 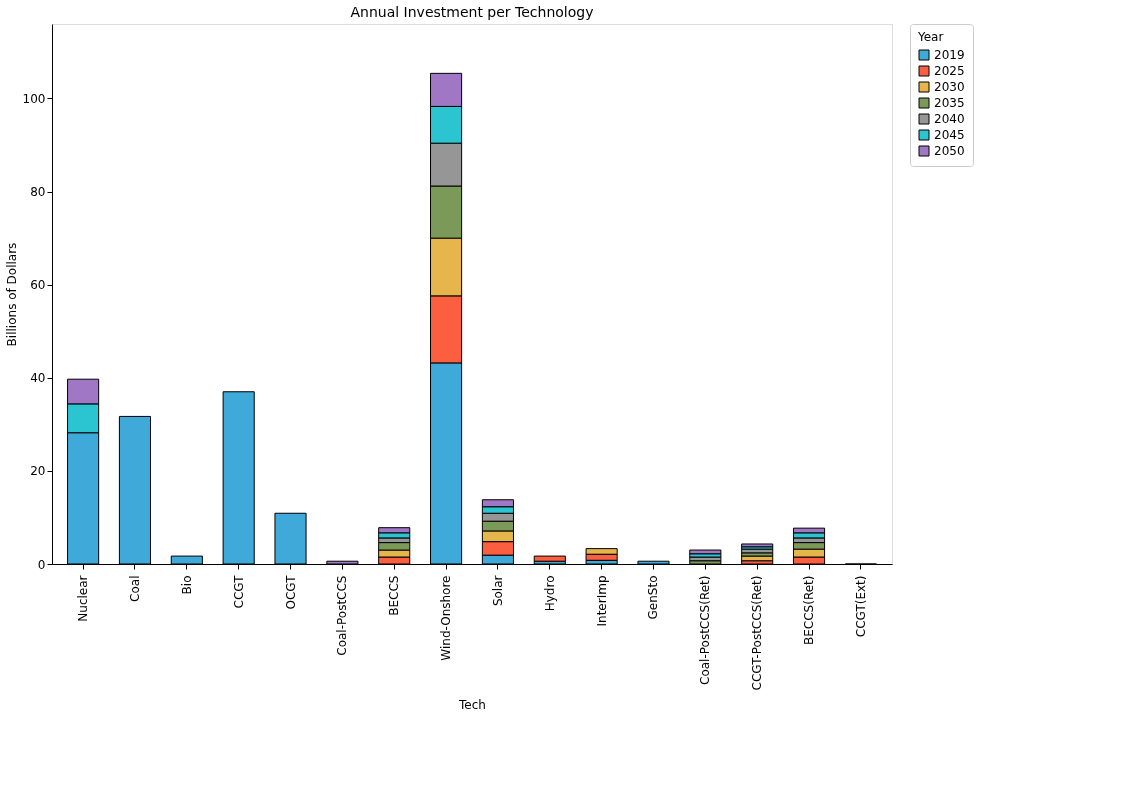 I want to click on legend-label: 2019, so click(x=949, y=55).